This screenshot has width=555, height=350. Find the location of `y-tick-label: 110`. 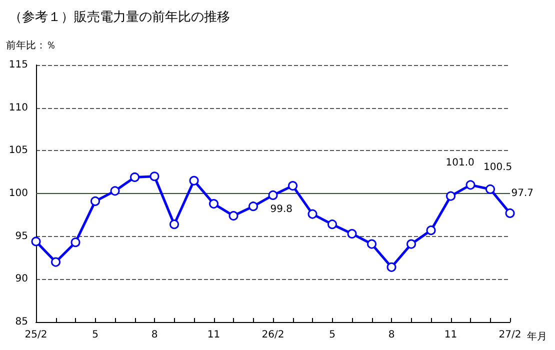

y-tick-label: 110 is located at coordinates (18, 108).